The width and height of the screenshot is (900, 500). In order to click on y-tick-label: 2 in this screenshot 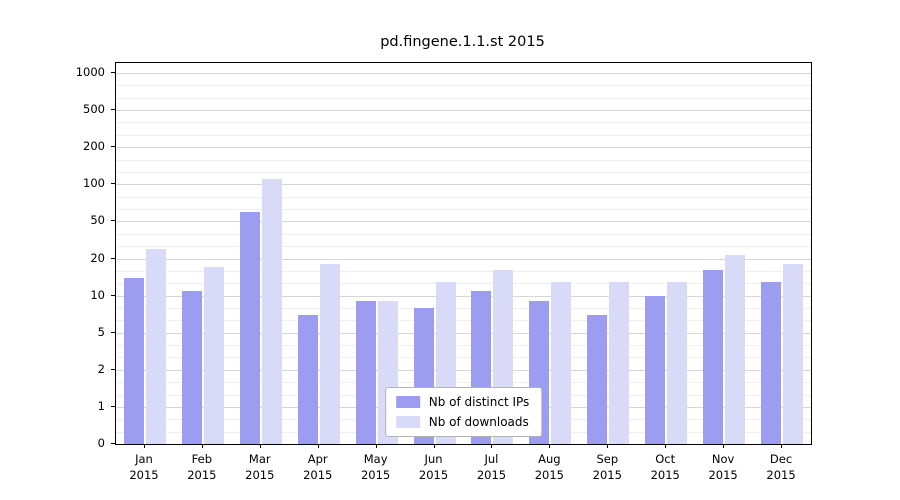, I will do `click(101, 368)`.